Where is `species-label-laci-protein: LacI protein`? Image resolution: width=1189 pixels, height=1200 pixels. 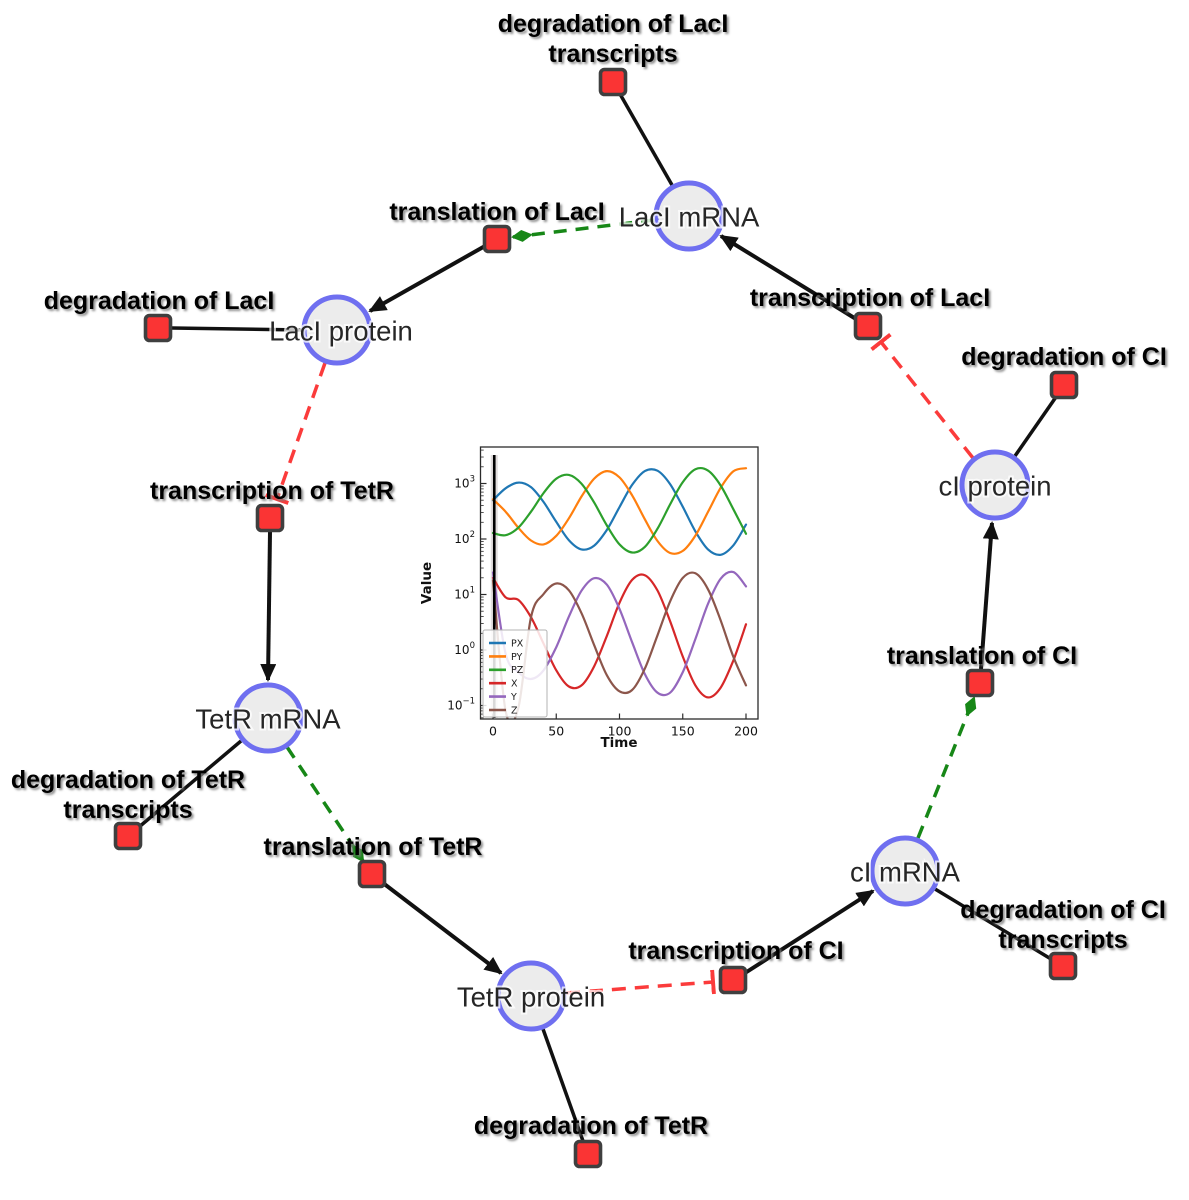
species-label-laci-protein: LacI protein is located at coordinates (341, 331).